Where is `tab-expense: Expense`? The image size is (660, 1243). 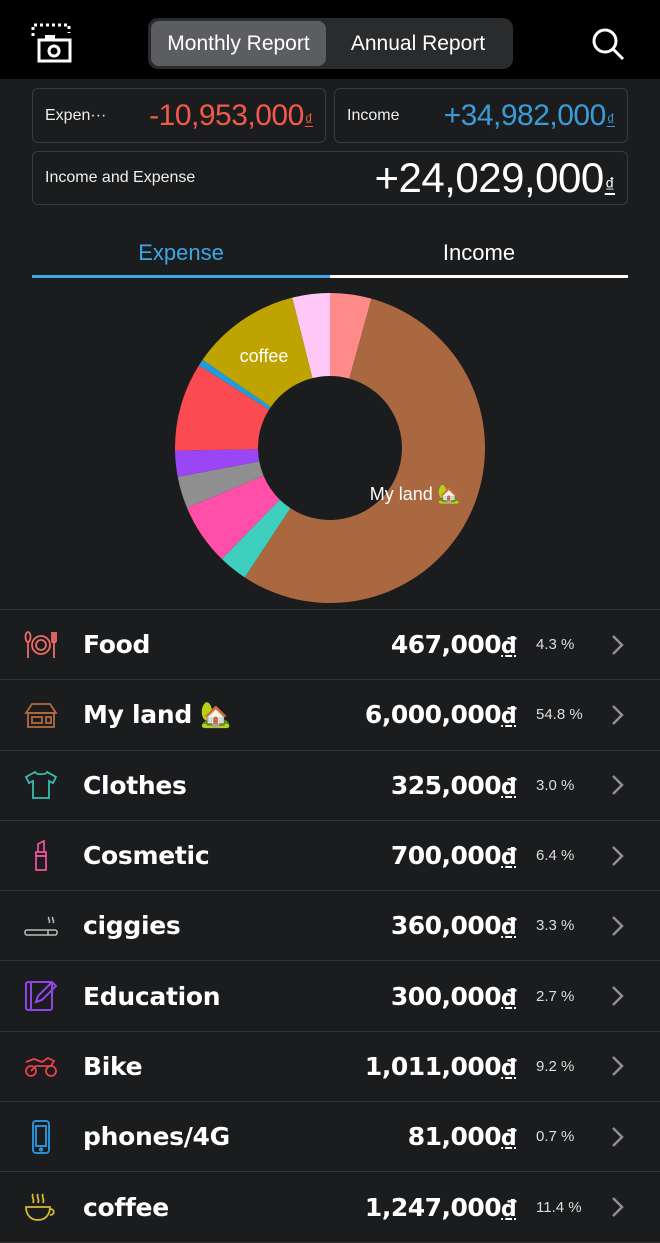 tab-expense: Expense is located at coordinates (181, 255).